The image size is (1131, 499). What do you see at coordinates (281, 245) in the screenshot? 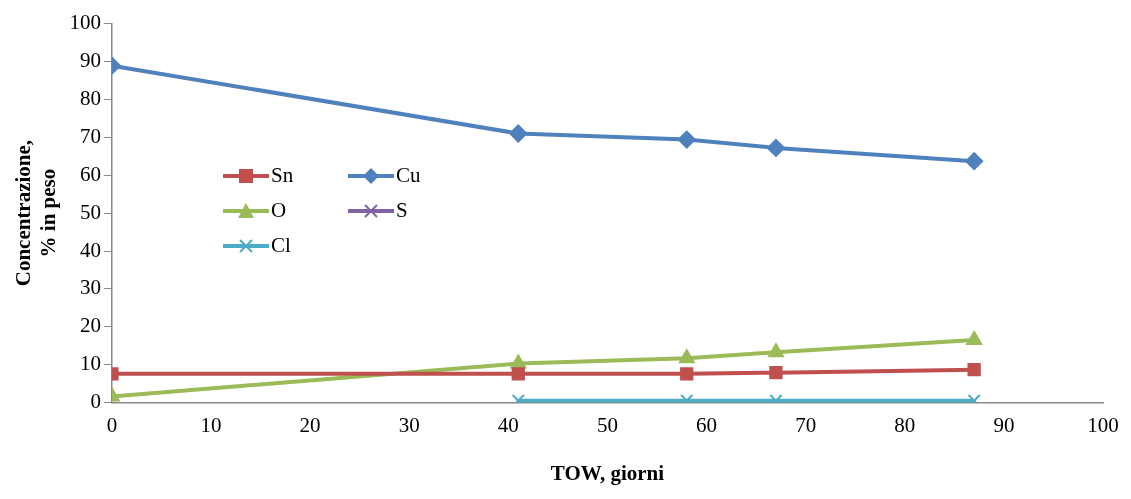
I see `legend-label: Cl` at bounding box center [281, 245].